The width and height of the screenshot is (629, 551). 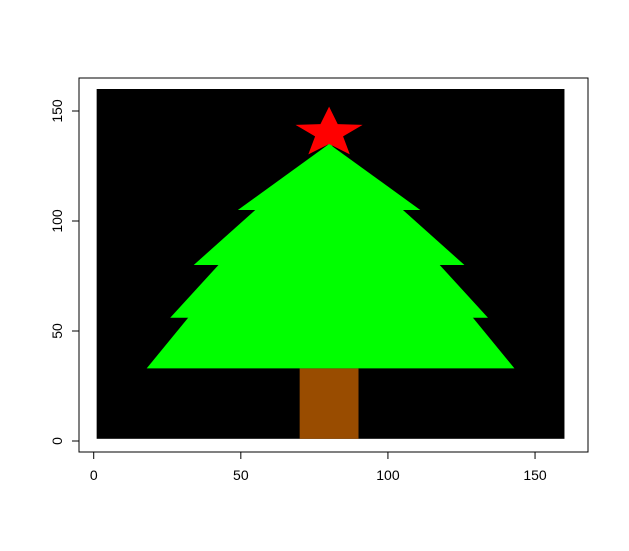 I want to click on x-axis: 0 50 100 150, so click(x=318, y=467).